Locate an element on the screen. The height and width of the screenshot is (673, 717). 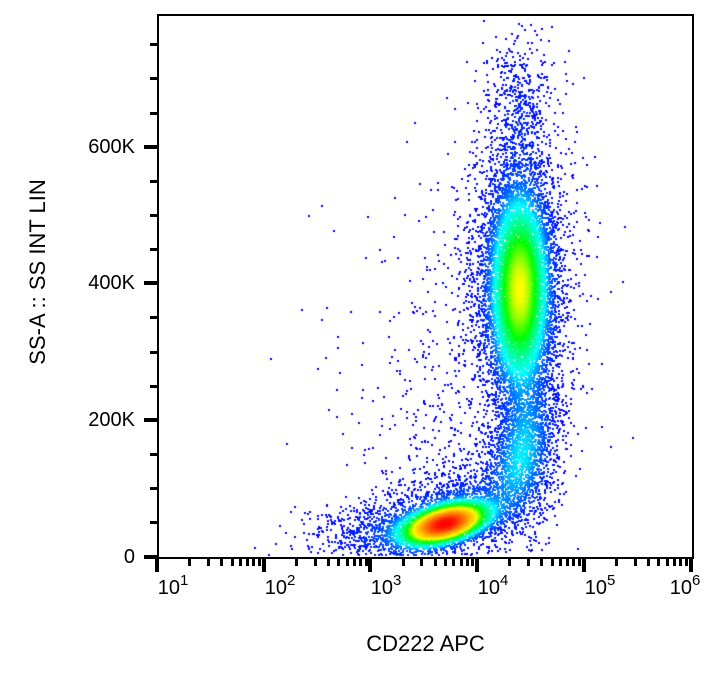
x-tick-label: 105 is located at coordinates (600, 586).